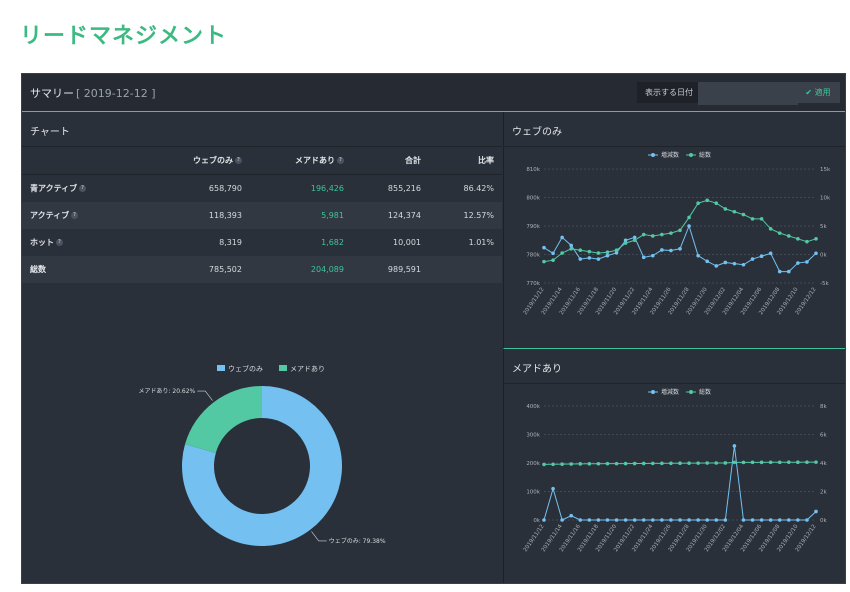  I want to click on left-tick-label: 100k, so click(533, 493).